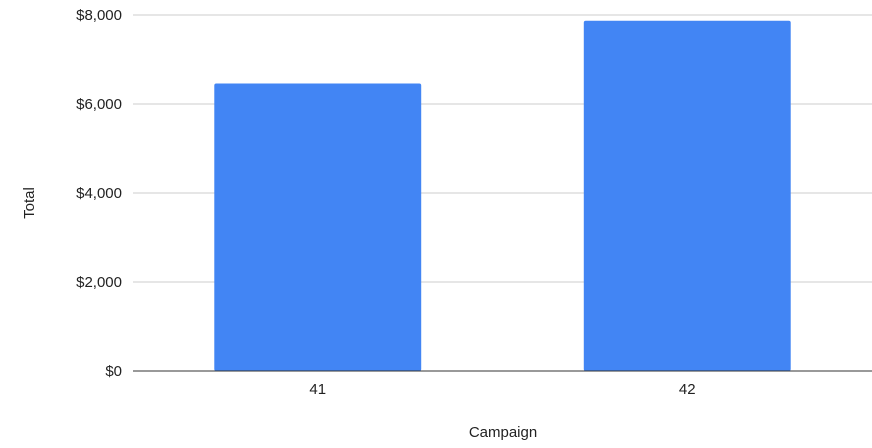 This screenshot has height=448, width=872. I want to click on y-axis-title: Total, so click(29, 203).